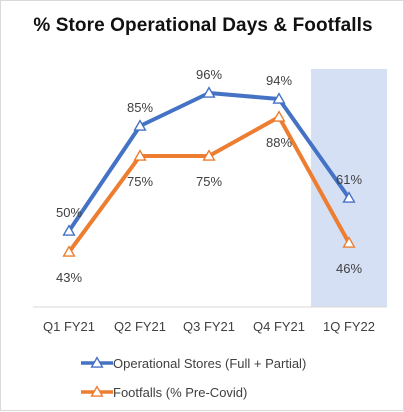 The width and height of the screenshot is (404, 412). I want to click on data-label-1-1: 75%, so click(140, 181).